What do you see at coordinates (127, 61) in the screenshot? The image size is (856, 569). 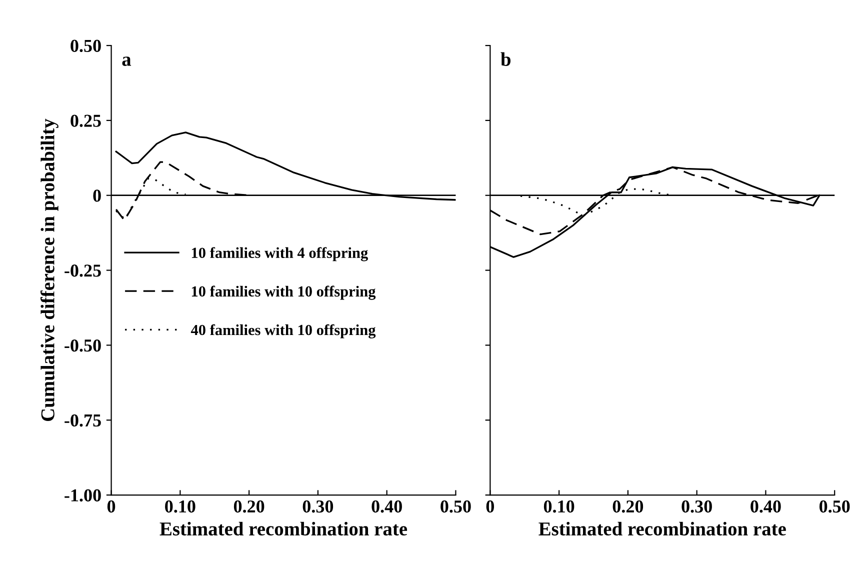 I see `annotation: a` at bounding box center [127, 61].